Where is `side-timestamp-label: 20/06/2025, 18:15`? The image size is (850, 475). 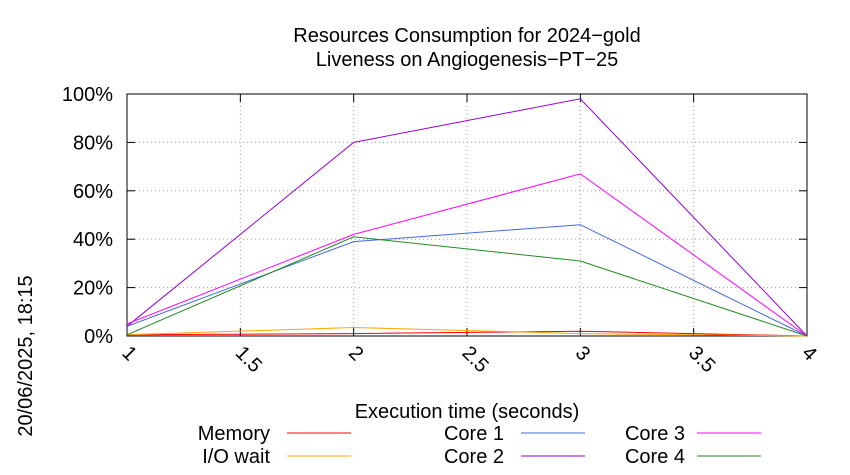
side-timestamp-label: 20/06/2025, 18:15 is located at coordinates (26, 355).